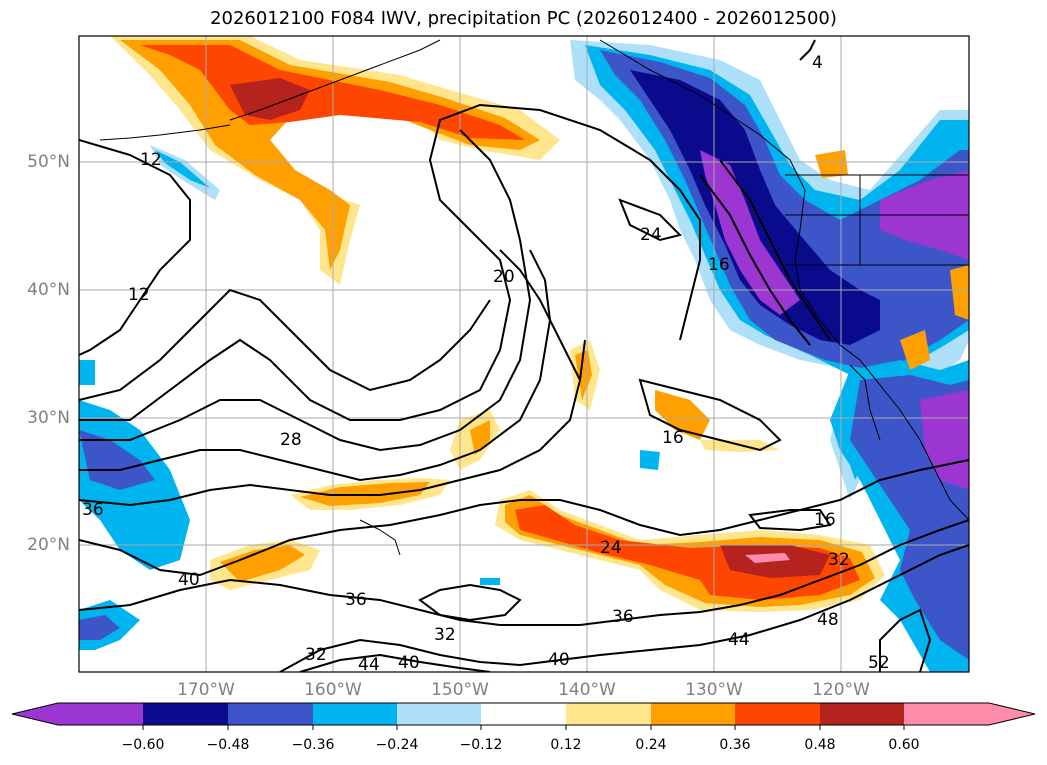 This screenshot has height=765, width=1047. What do you see at coordinates (651, 745) in the screenshot?
I see `colorbar-tick-label: 0.24` at bounding box center [651, 745].